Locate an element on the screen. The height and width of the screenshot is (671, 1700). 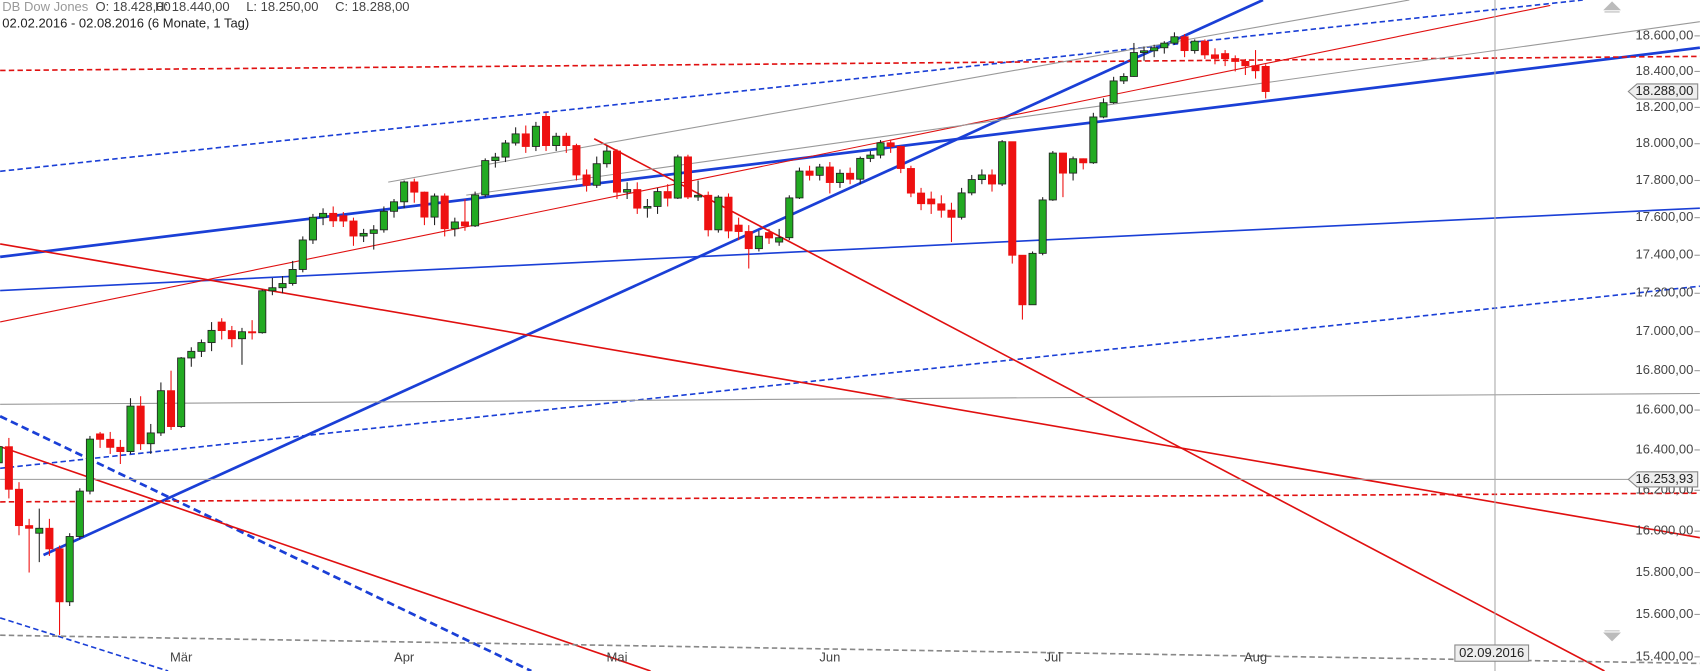
y-tick-label: 18.200,00 is located at coordinates (1665, 106).